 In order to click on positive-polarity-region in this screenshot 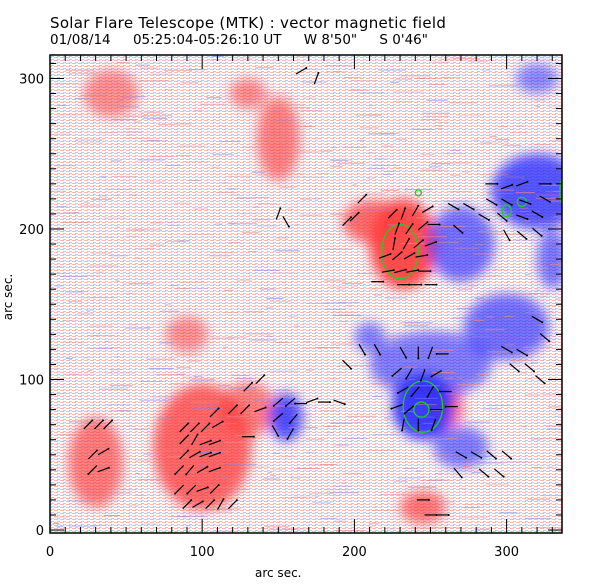, I will do `click(111, 93)`.